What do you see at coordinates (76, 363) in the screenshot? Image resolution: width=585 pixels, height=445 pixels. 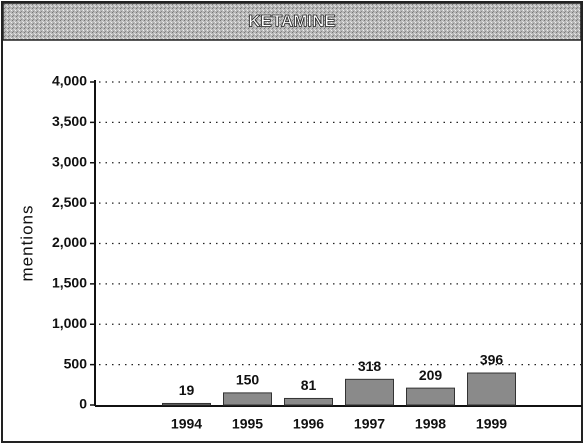 I see `y-tick-label: 500` at bounding box center [76, 363].